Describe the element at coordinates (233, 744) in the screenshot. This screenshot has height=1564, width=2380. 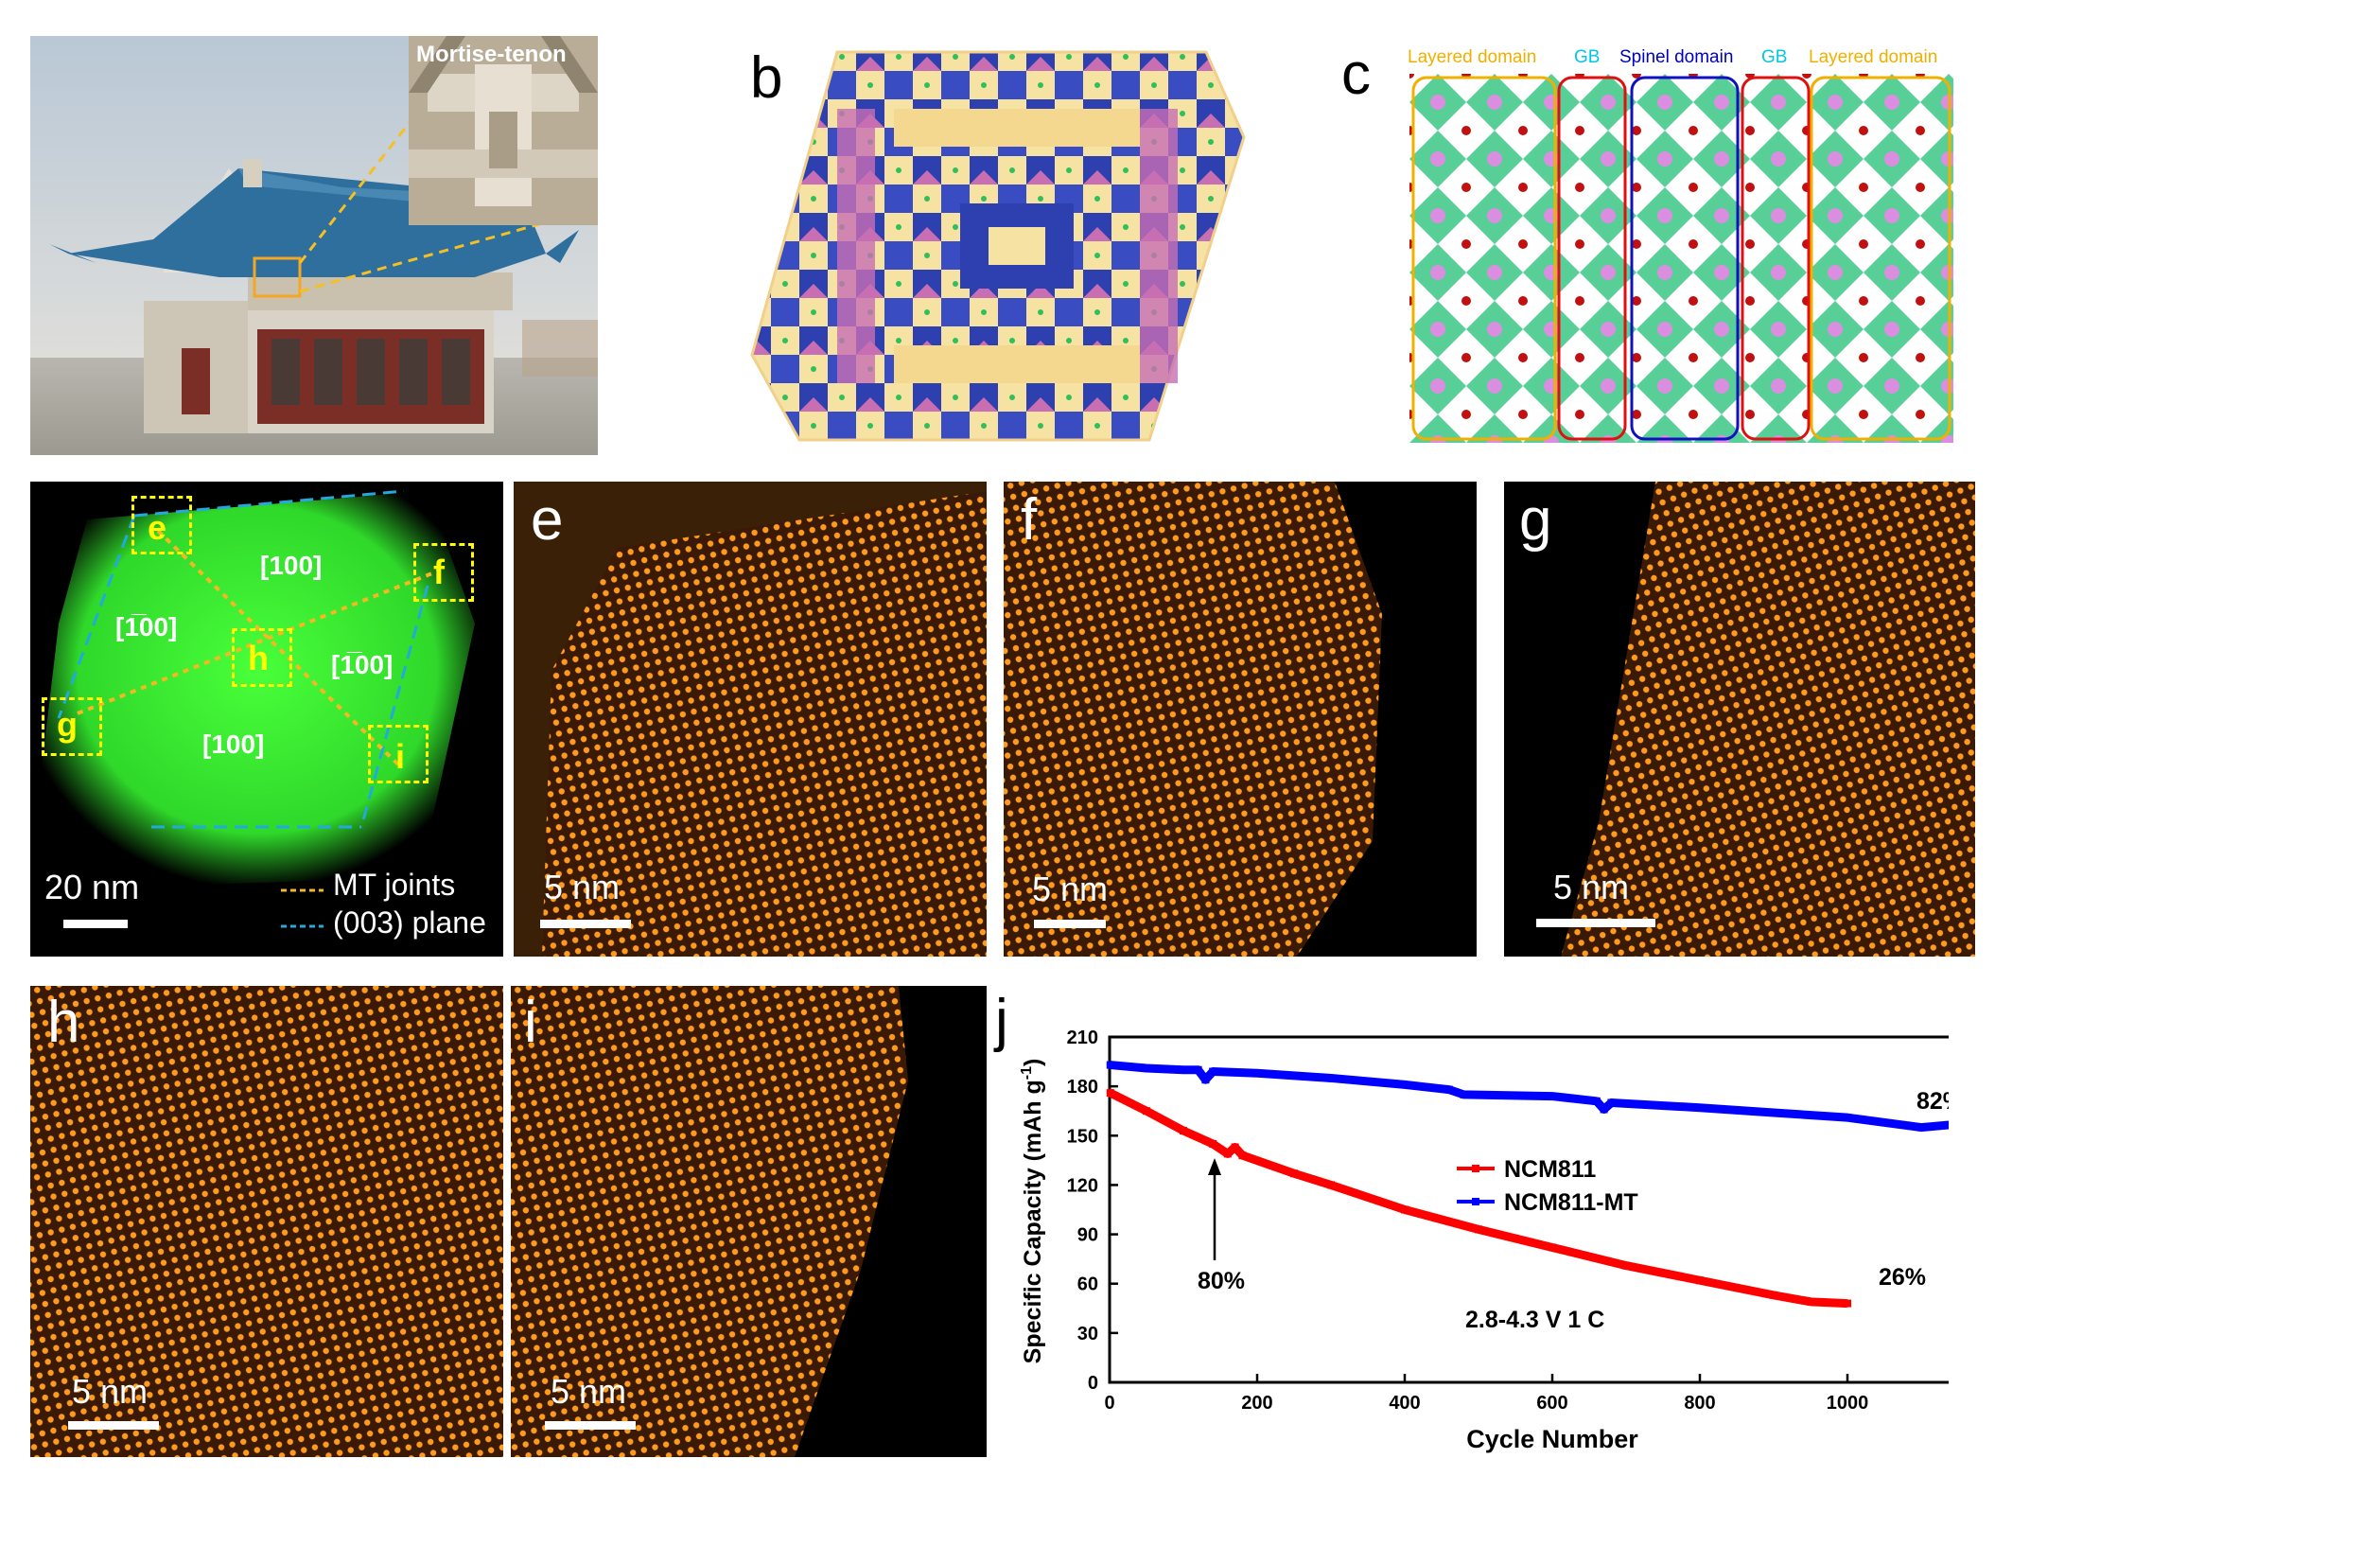
I see `direction-label-bottom: [100]` at that location.